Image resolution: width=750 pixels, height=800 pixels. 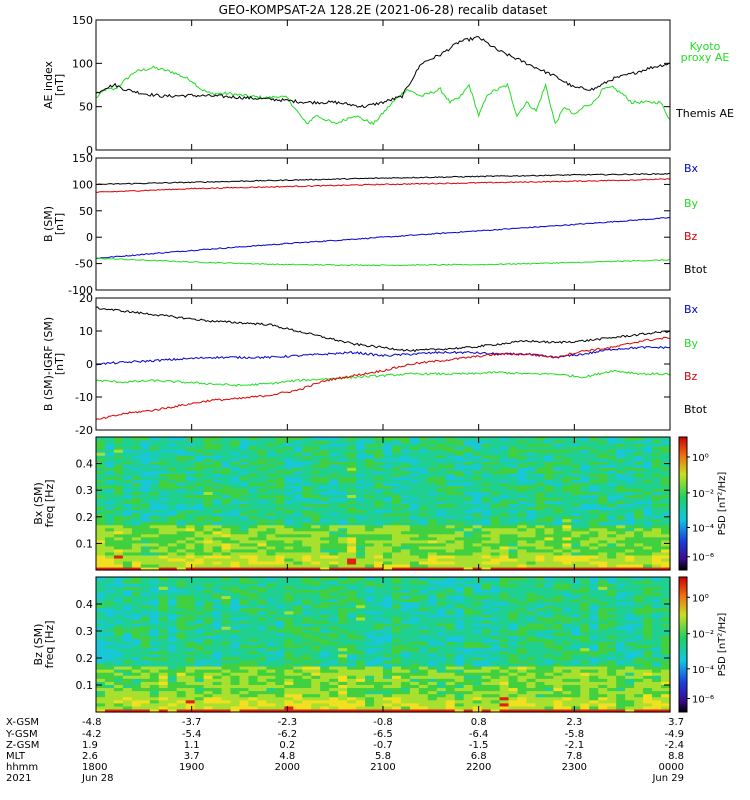 What do you see at coordinates (84, 397) in the screenshot?
I see `y-tick-label: -10` at bounding box center [84, 397].